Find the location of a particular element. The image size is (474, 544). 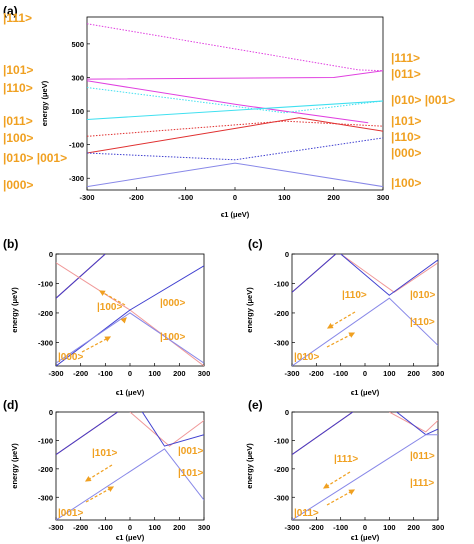

series-line-red is located at coordinates (235, 135).